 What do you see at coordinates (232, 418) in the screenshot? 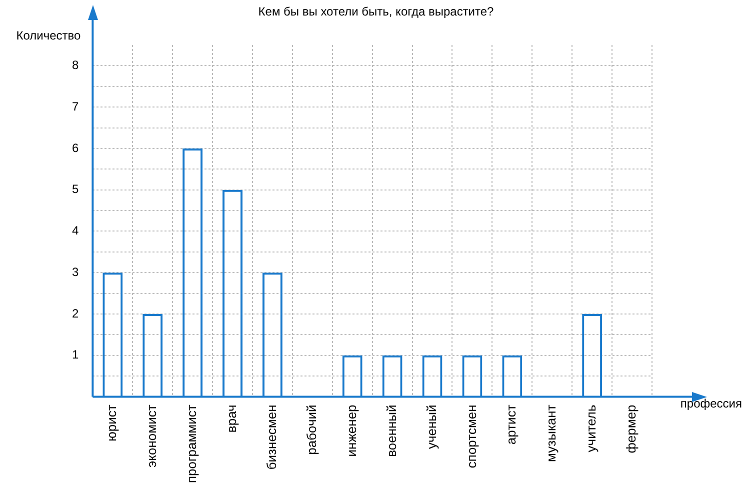
I see `x-tick-label: врач` at bounding box center [232, 418].